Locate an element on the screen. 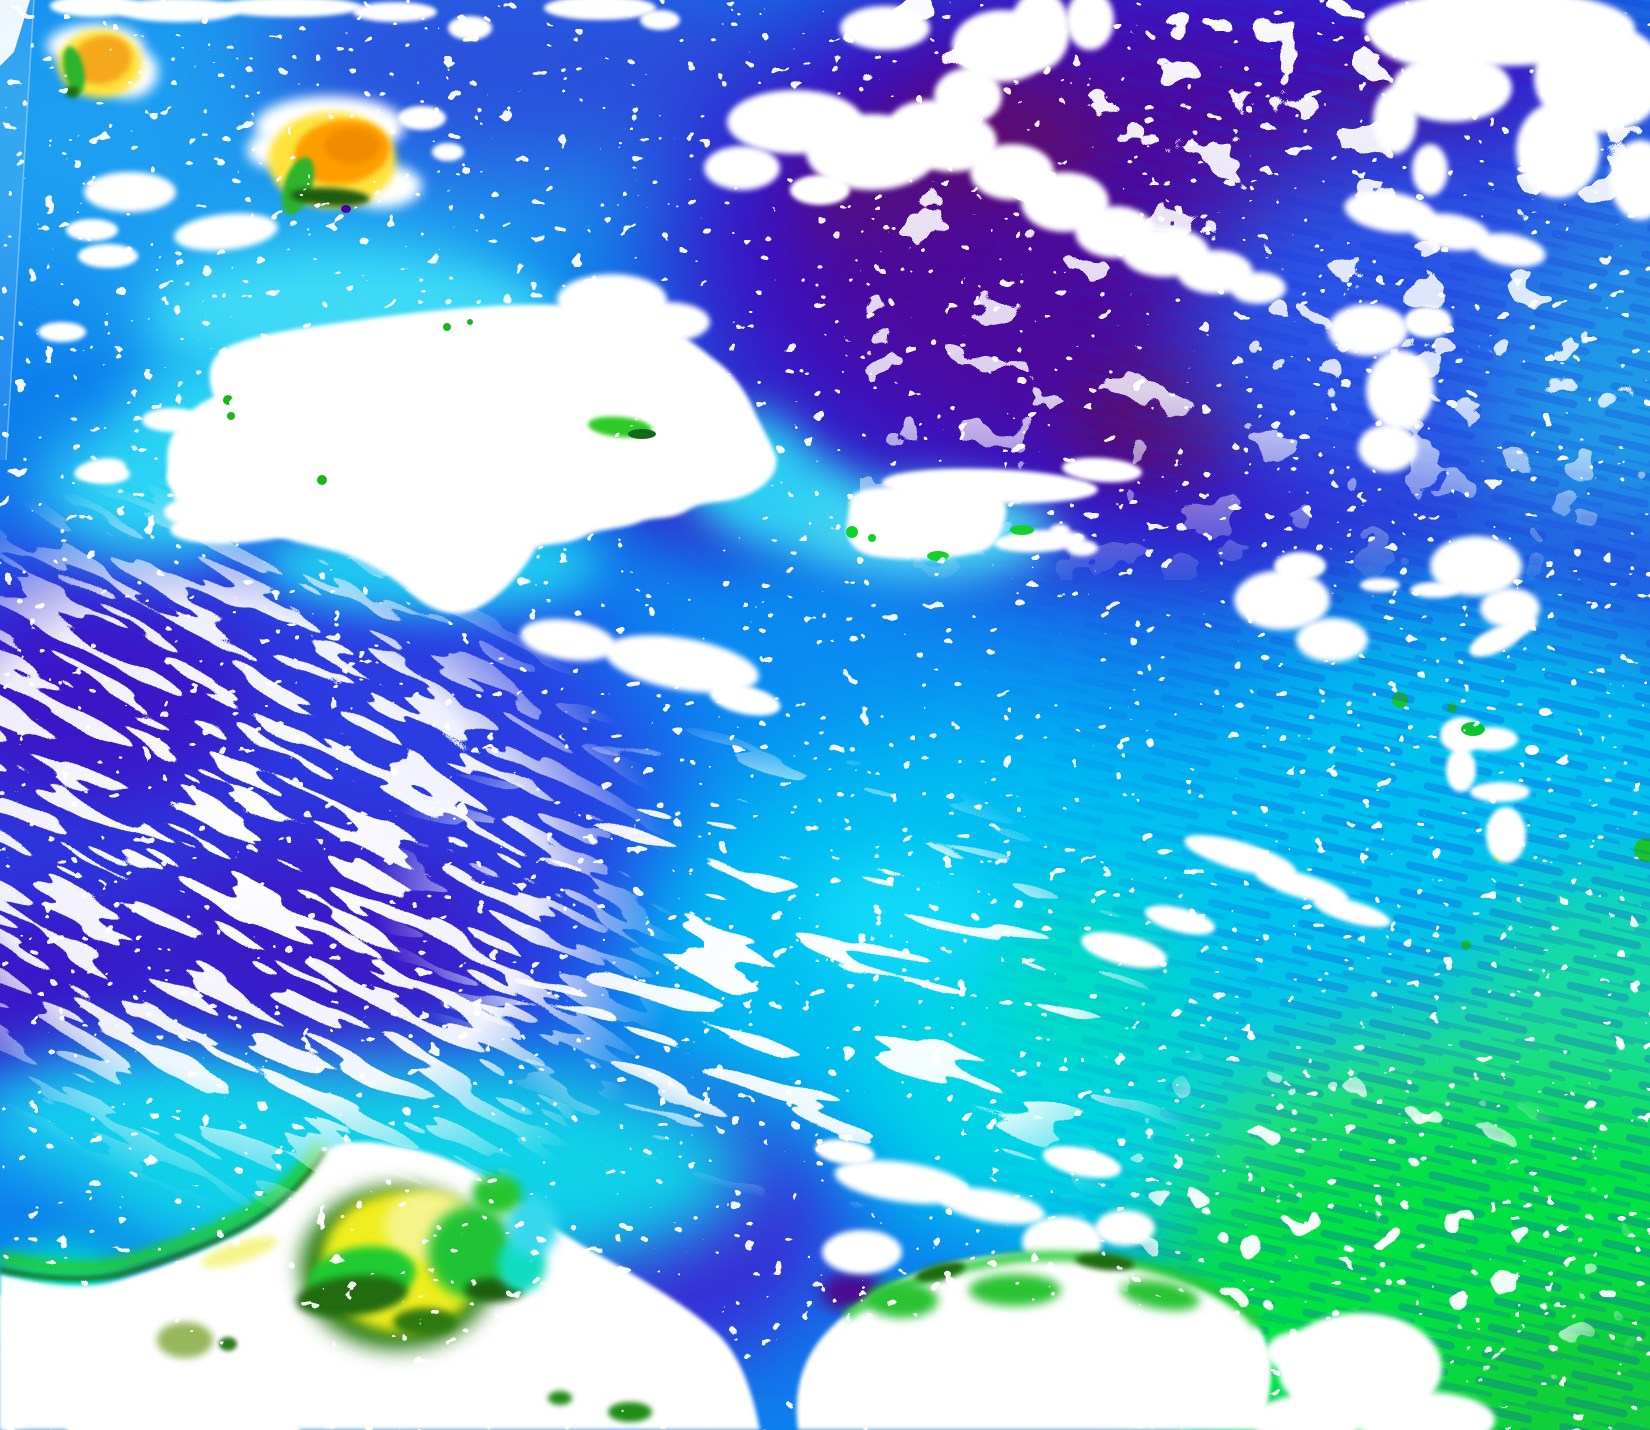 The image size is (1650, 1430). swath-seam is located at coordinates (17, 230).